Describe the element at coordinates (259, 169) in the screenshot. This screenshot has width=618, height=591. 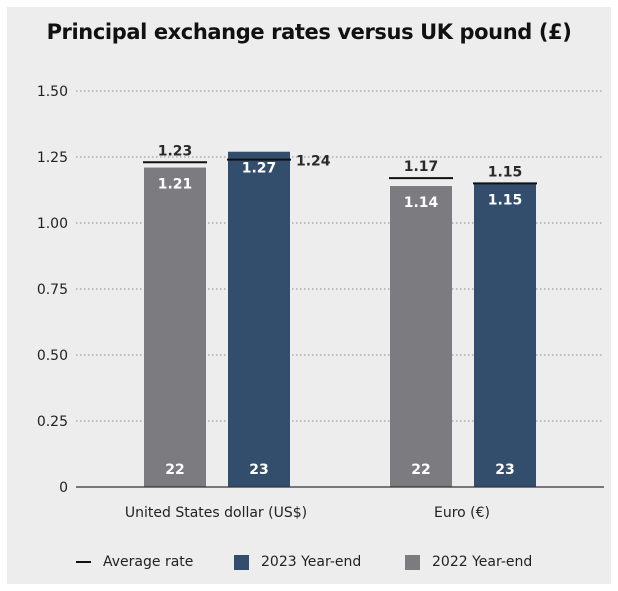
I see `bar-value-label: 1.27` at that location.